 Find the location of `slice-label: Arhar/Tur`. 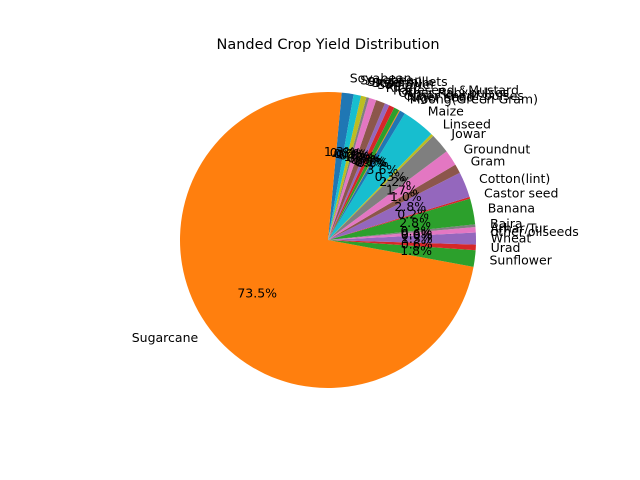

slice-label: Arhar/Tur is located at coordinates (519, 228).